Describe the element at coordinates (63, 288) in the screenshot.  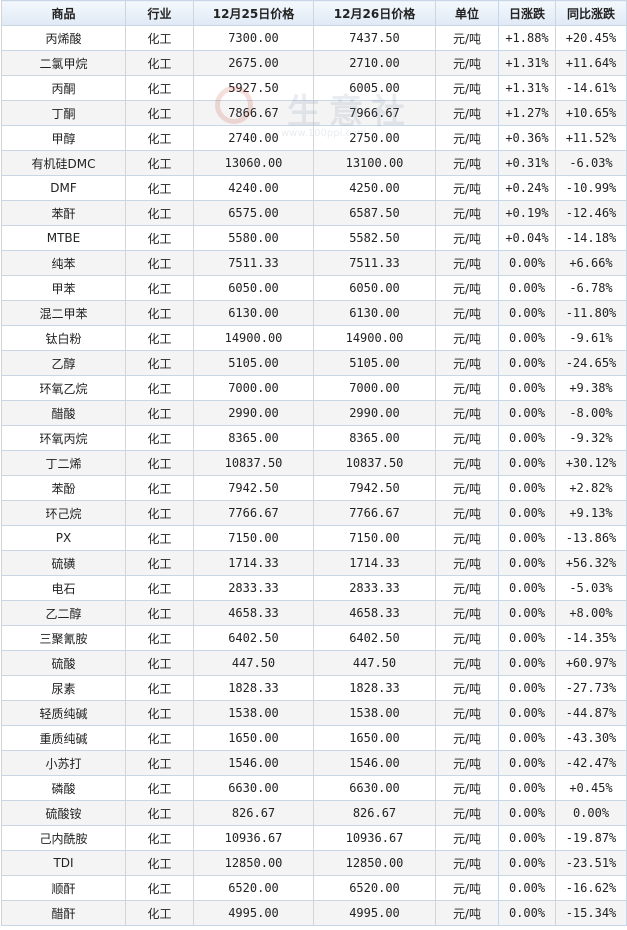
I see `product-name: 甲苯` at that location.